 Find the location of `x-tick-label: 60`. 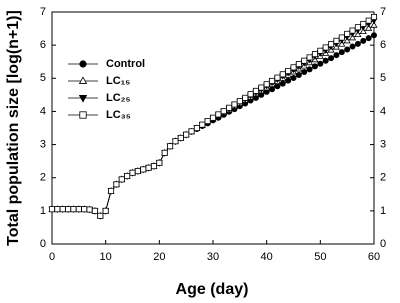

x-tick-label: 60 is located at coordinates (374, 257).